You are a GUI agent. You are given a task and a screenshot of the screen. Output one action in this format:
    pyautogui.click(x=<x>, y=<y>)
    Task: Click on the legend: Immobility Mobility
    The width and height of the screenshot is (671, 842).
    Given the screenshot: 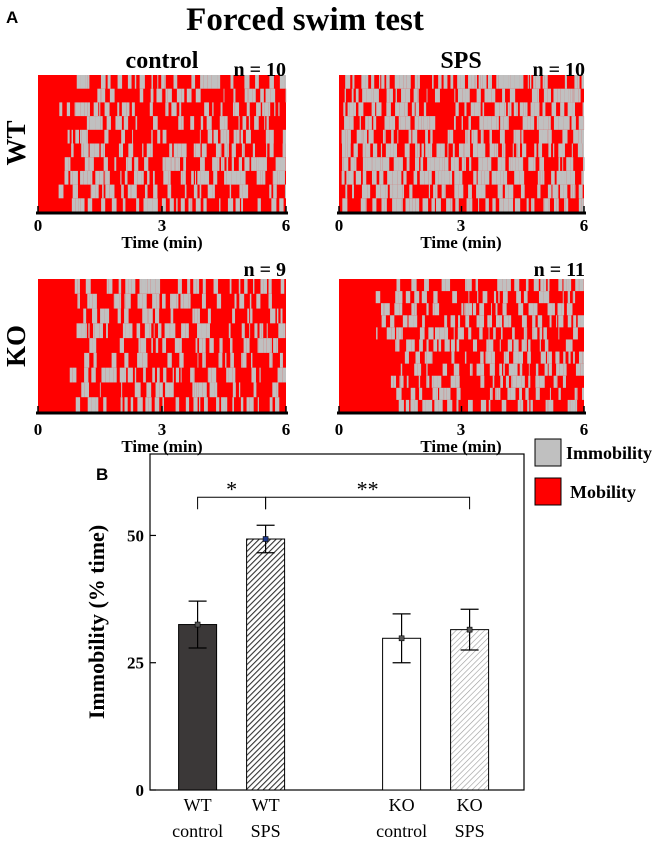 What is the action you would take?
    pyautogui.click(x=593, y=472)
    